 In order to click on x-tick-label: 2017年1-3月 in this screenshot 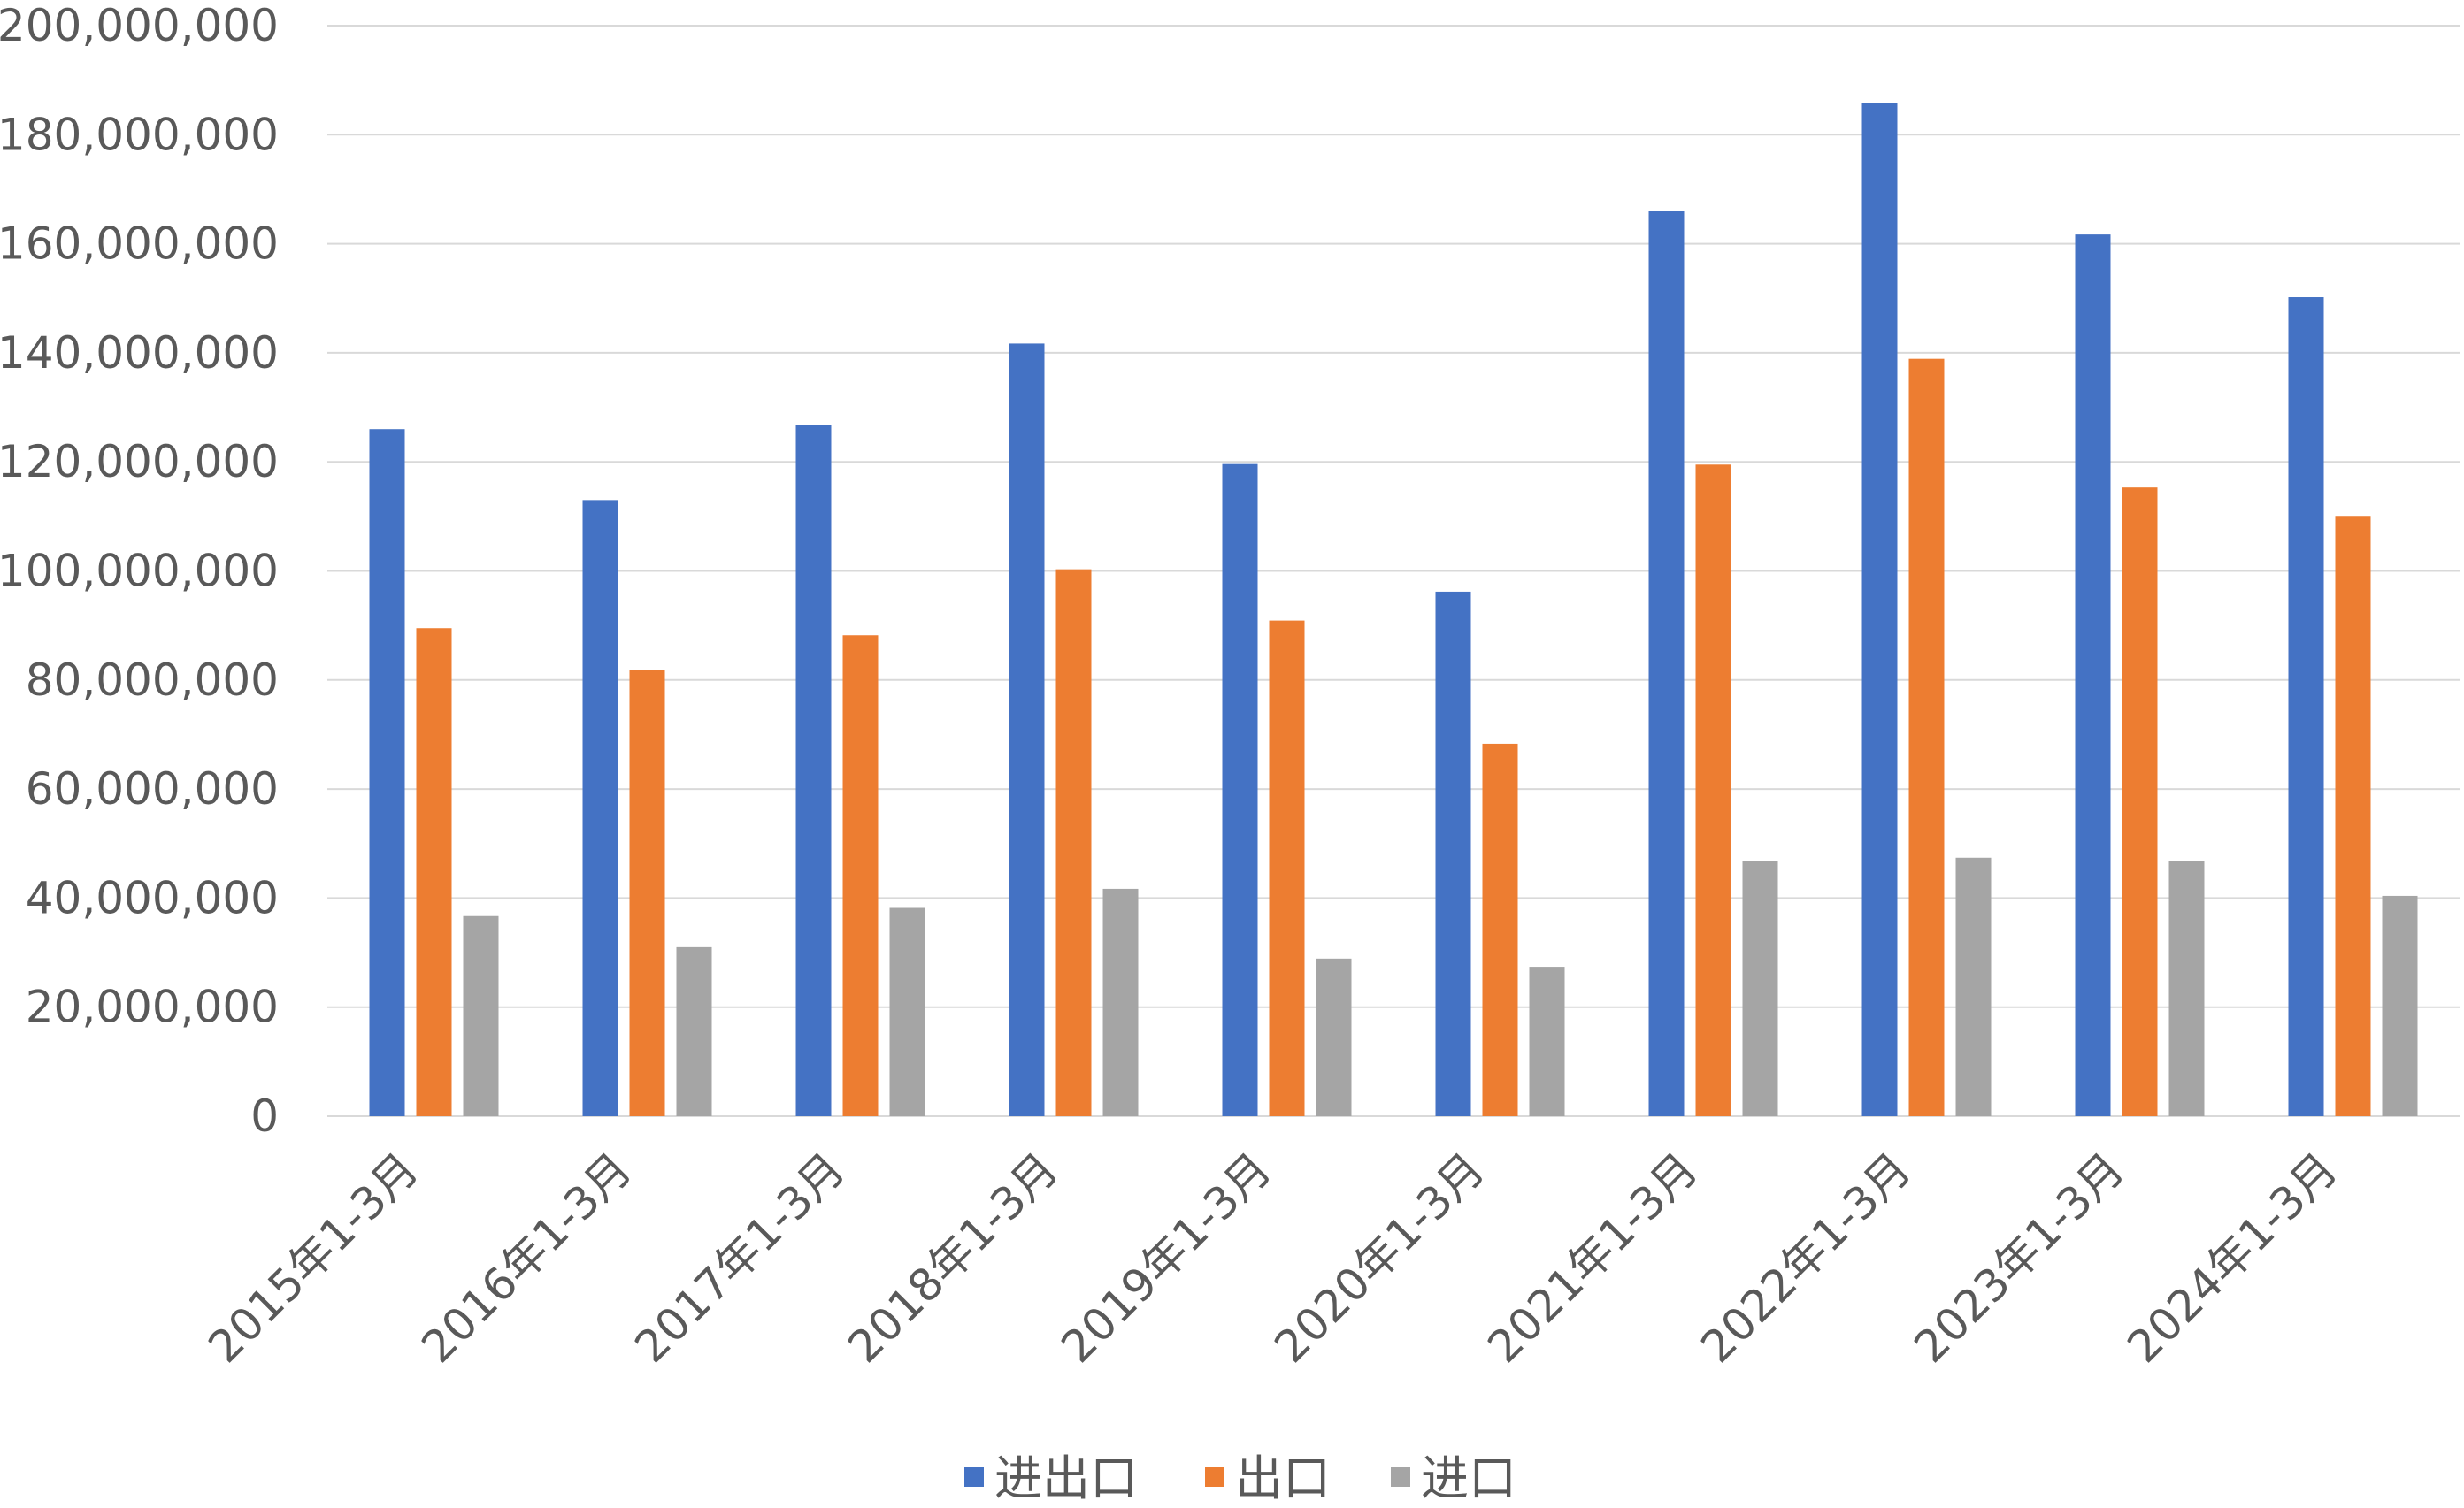, I will do `click(740, 1257)`.